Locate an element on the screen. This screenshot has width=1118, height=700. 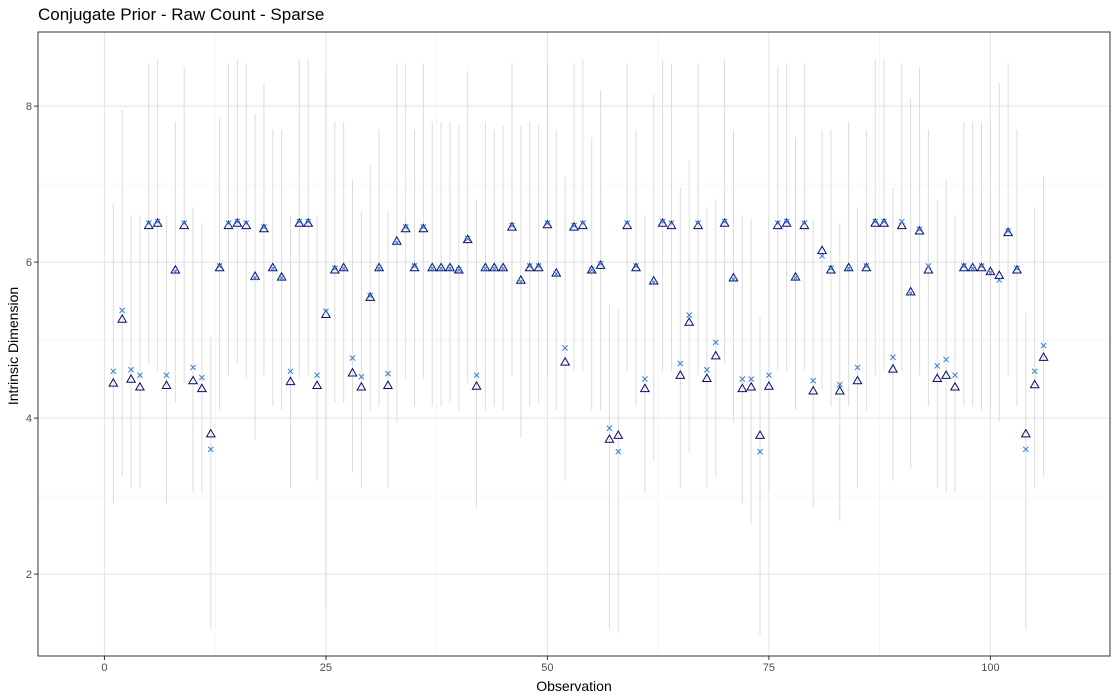
x-tick-label: 100 is located at coordinates (990, 668).